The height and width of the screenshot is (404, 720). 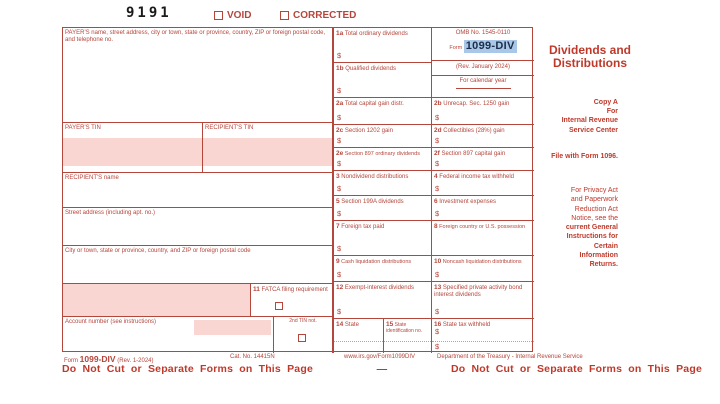 What do you see at coordinates (438, 261) in the screenshot?
I see `box-10-number: 10` at bounding box center [438, 261].